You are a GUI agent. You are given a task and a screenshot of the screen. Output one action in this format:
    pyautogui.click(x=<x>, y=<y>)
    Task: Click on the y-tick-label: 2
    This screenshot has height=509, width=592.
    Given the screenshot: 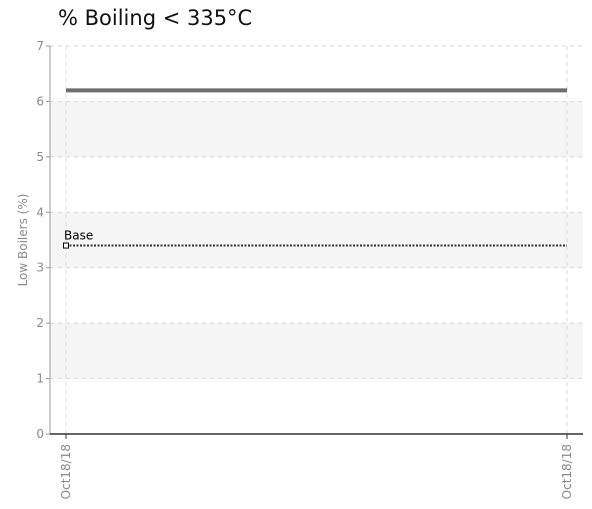 What is the action you would take?
    pyautogui.click(x=40, y=323)
    